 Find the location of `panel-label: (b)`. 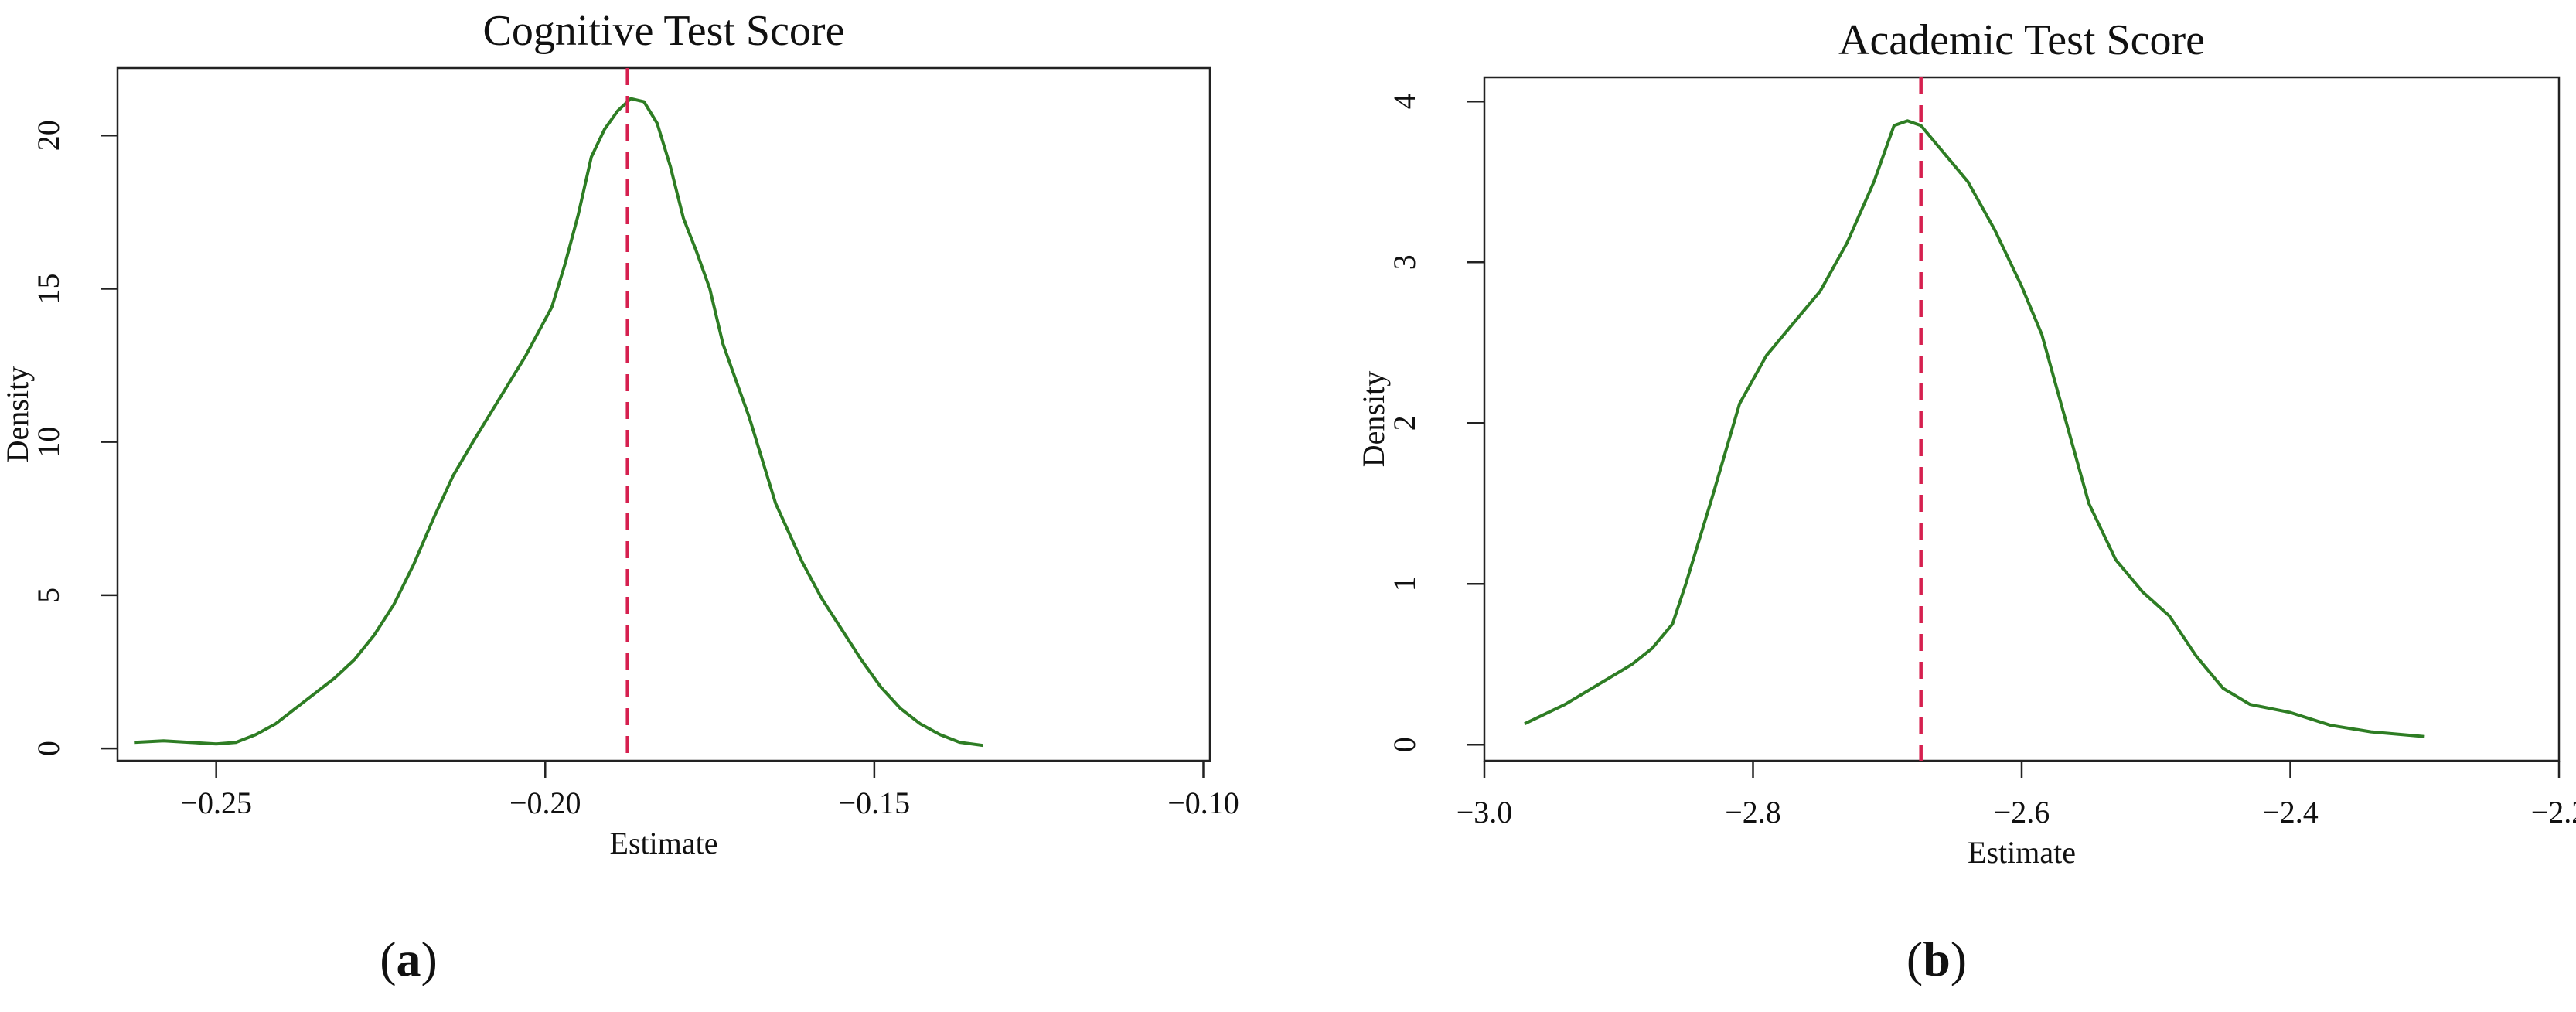

panel-label: (b) is located at coordinates (1936, 959).